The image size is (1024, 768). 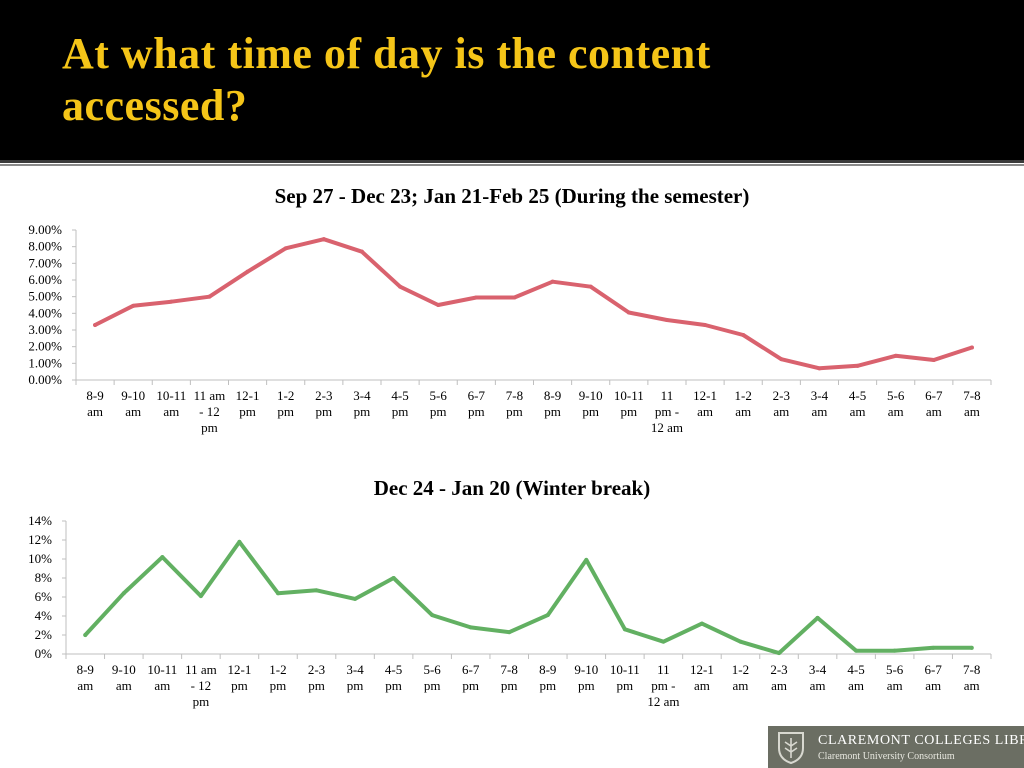 I want to click on semester-y-tick-label: 2.00%, so click(x=45, y=346).